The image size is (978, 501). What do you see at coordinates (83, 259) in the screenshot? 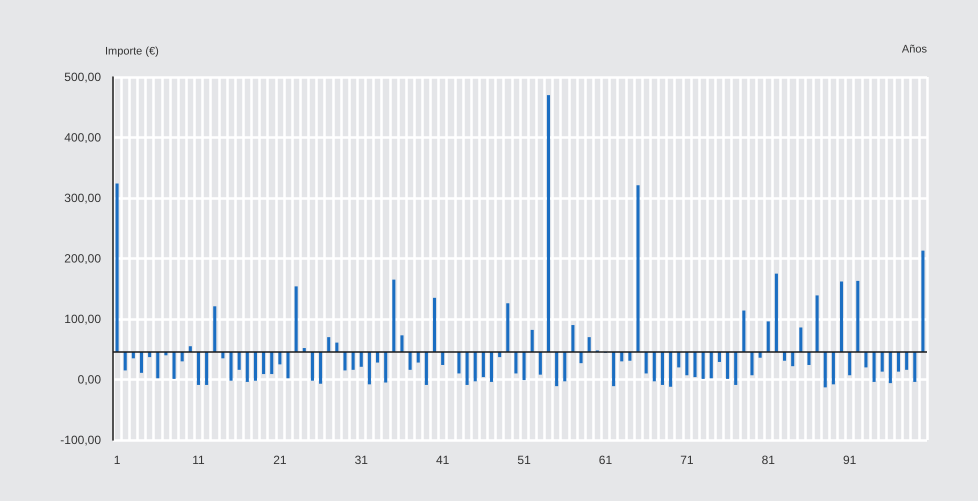
I see `y-tick-label: 200,00` at bounding box center [83, 259].